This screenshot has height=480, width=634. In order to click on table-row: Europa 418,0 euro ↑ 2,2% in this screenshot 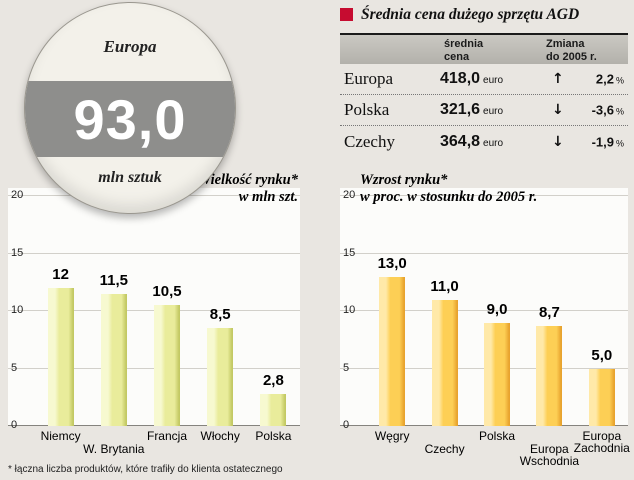, I will do `click(484, 80)`.